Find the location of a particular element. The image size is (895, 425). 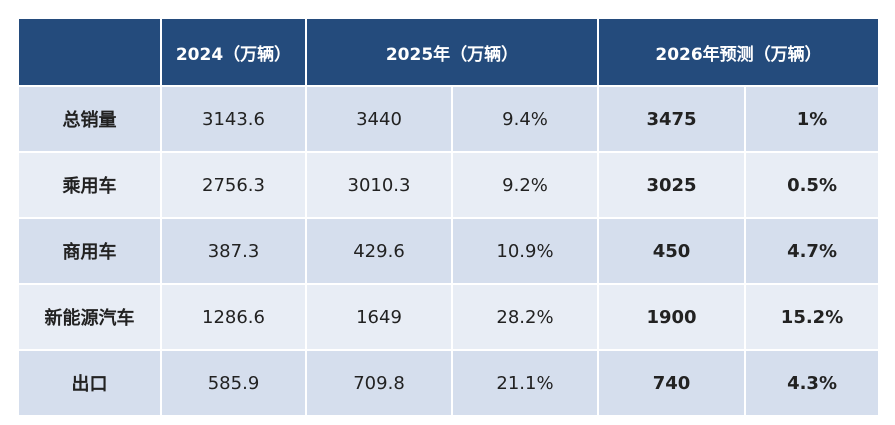

table-cell: 2756.3 is located at coordinates (233, 185).